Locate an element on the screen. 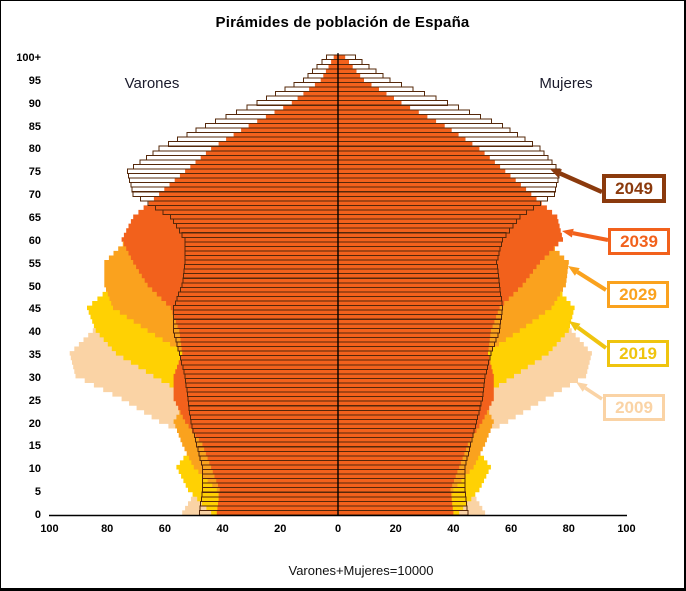 The width and height of the screenshot is (686, 591). age-tick-label: 45 is located at coordinates (34, 309).